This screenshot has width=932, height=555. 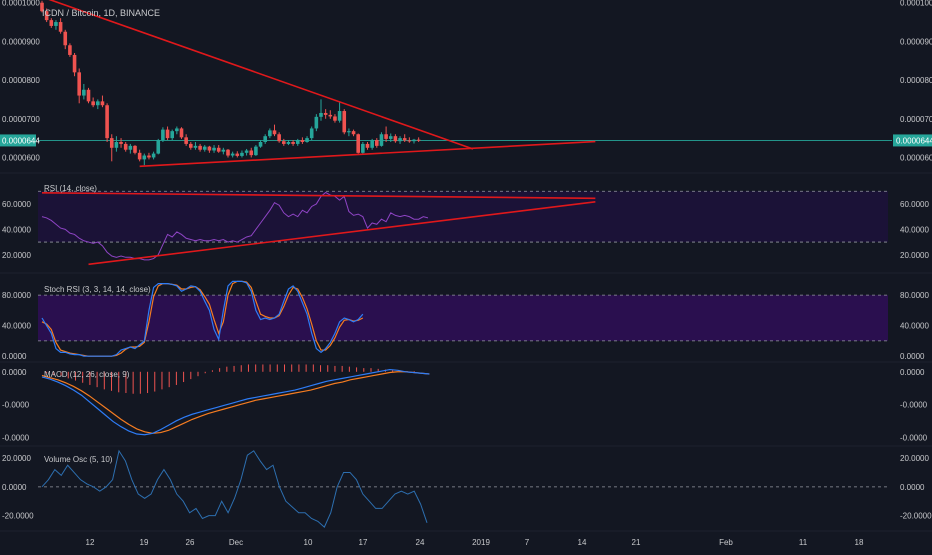 What do you see at coordinates (342, 233) in the screenshot?
I see `rsi-trendline-lower` at bounding box center [342, 233].